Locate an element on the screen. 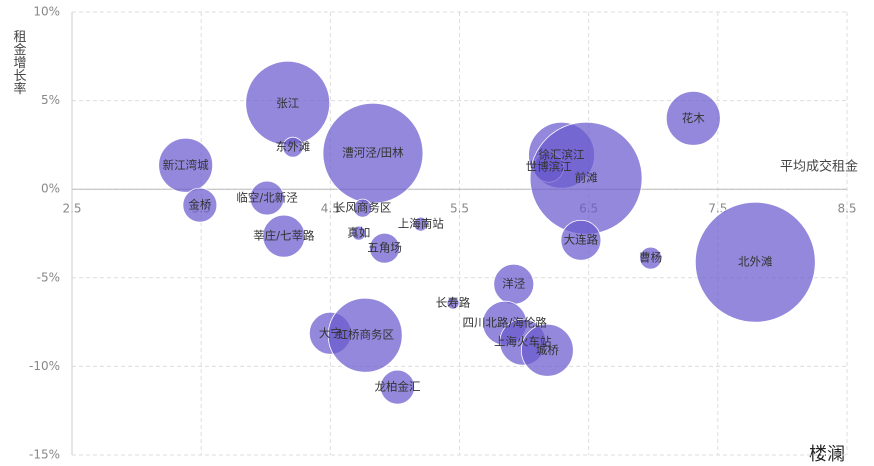 This screenshot has height=466, width=874. bubble-label: 虹桥商务区 is located at coordinates (365, 335).